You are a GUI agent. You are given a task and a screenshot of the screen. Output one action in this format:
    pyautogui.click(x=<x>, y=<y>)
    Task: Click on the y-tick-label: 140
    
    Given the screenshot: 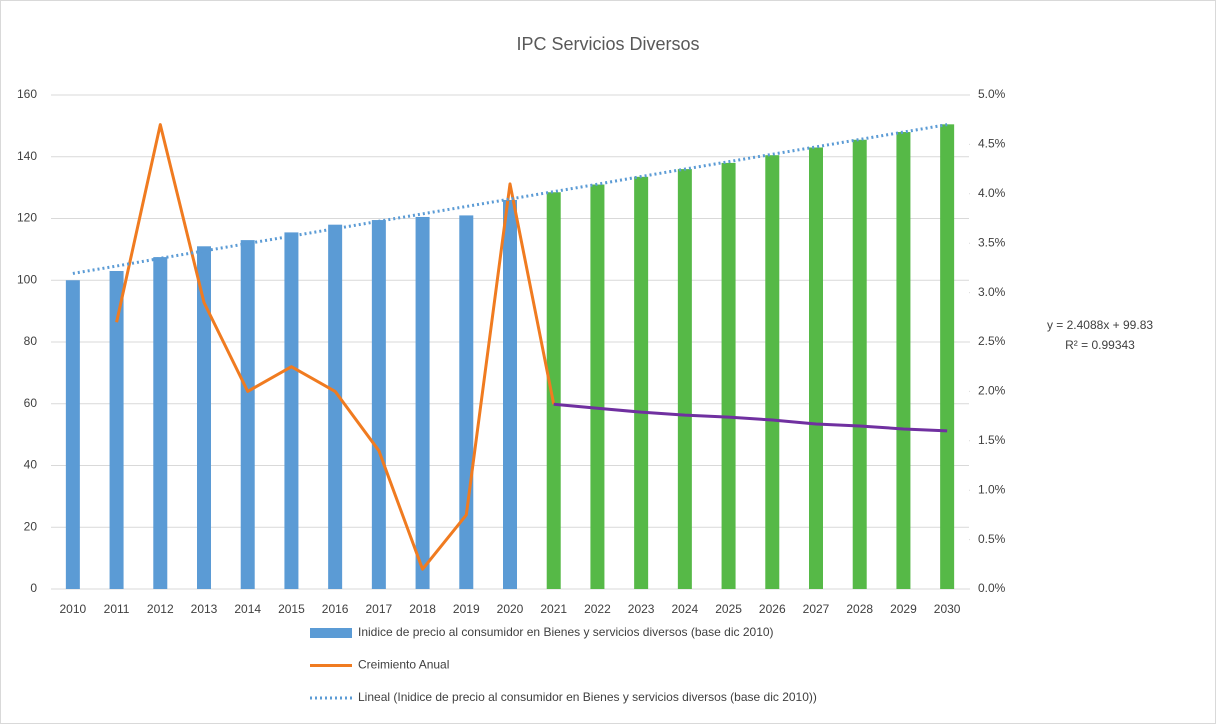 What is the action you would take?
    pyautogui.click(x=27, y=156)
    